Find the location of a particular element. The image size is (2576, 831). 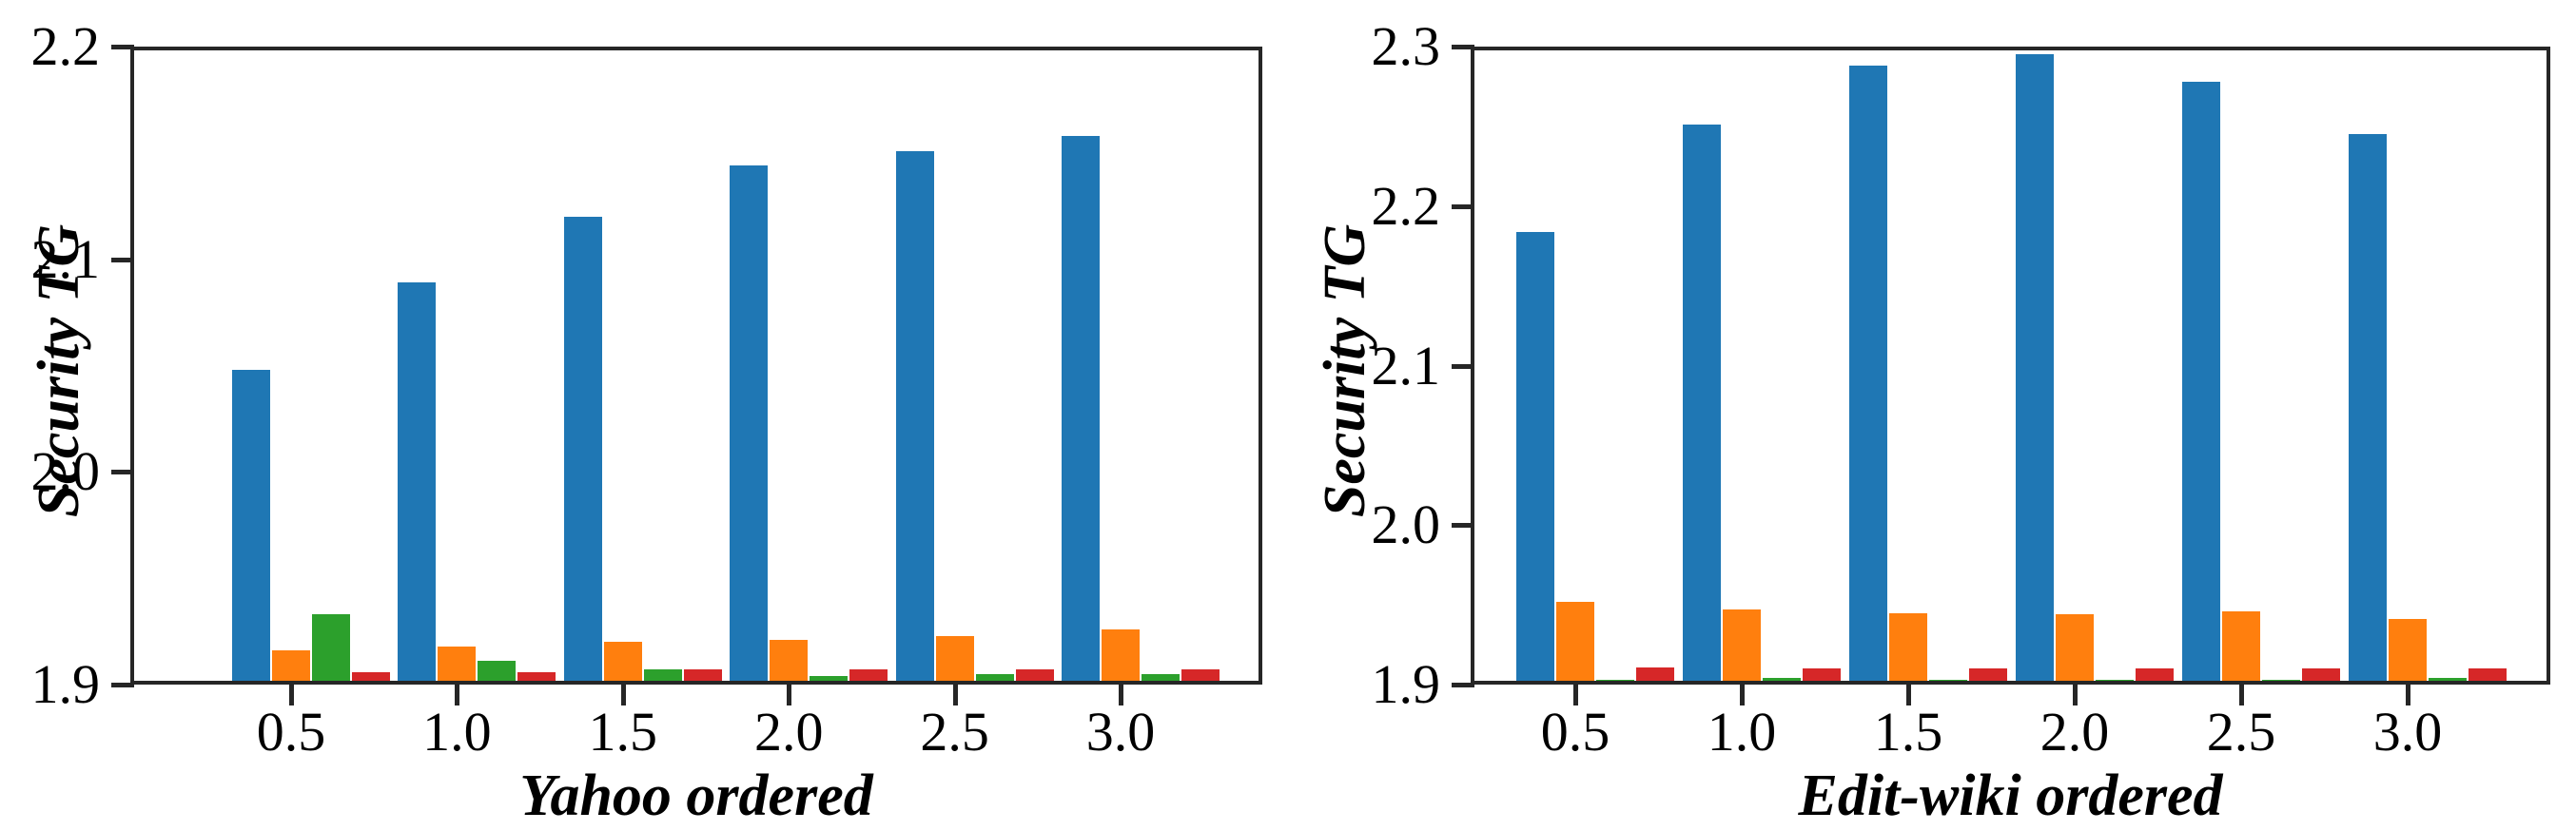

yahoo-ordered-bar-blue-0.5 is located at coordinates (251, 527).